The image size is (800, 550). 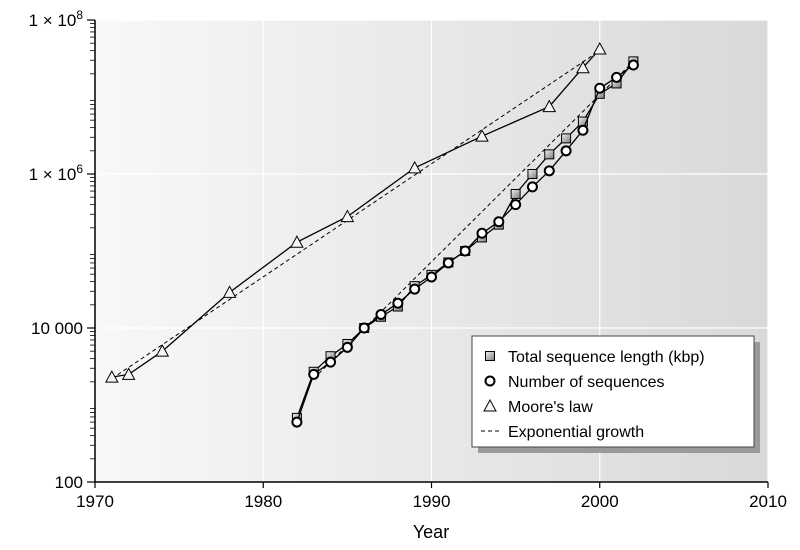 I want to click on legend-item: Moore's law, so click(x=538, y=407).